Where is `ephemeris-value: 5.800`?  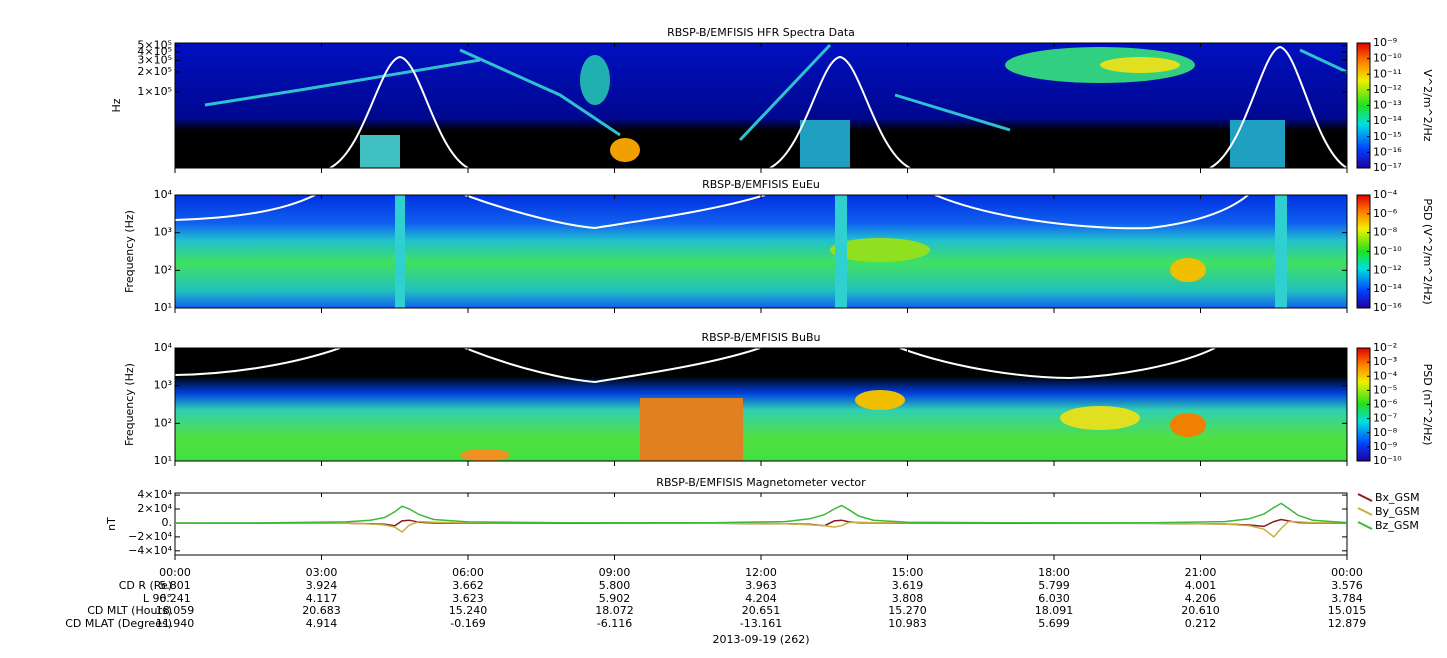 ephemeris-value: 5.800 is located at coordinates (615, 585).